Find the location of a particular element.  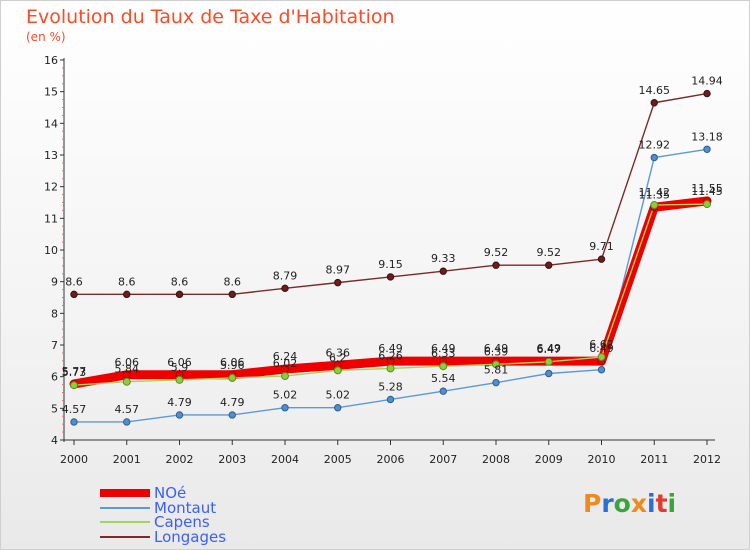

legend: NOé Montaut Capens Longages is located at coordinates (163, 515).